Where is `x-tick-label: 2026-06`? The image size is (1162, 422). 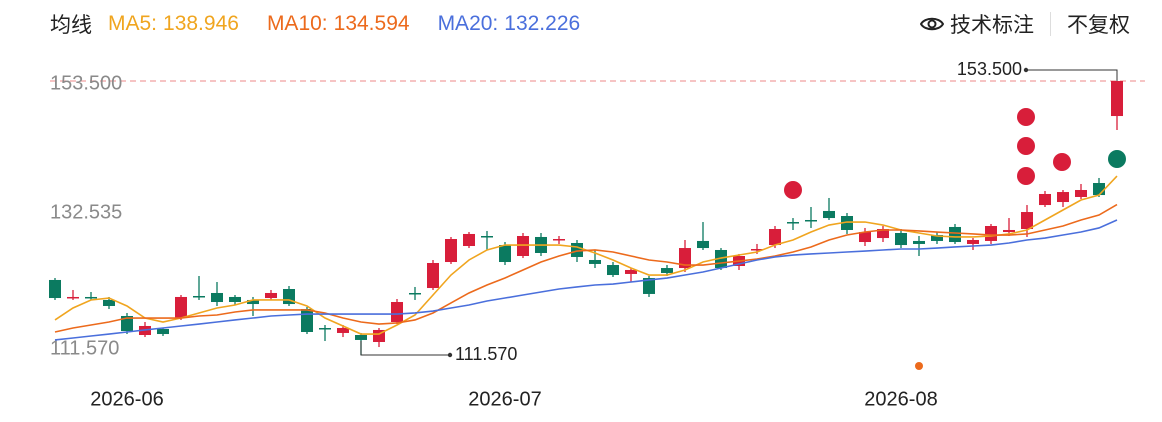
x-tick-label: 2026-06 is located at coordinates (126, 399).